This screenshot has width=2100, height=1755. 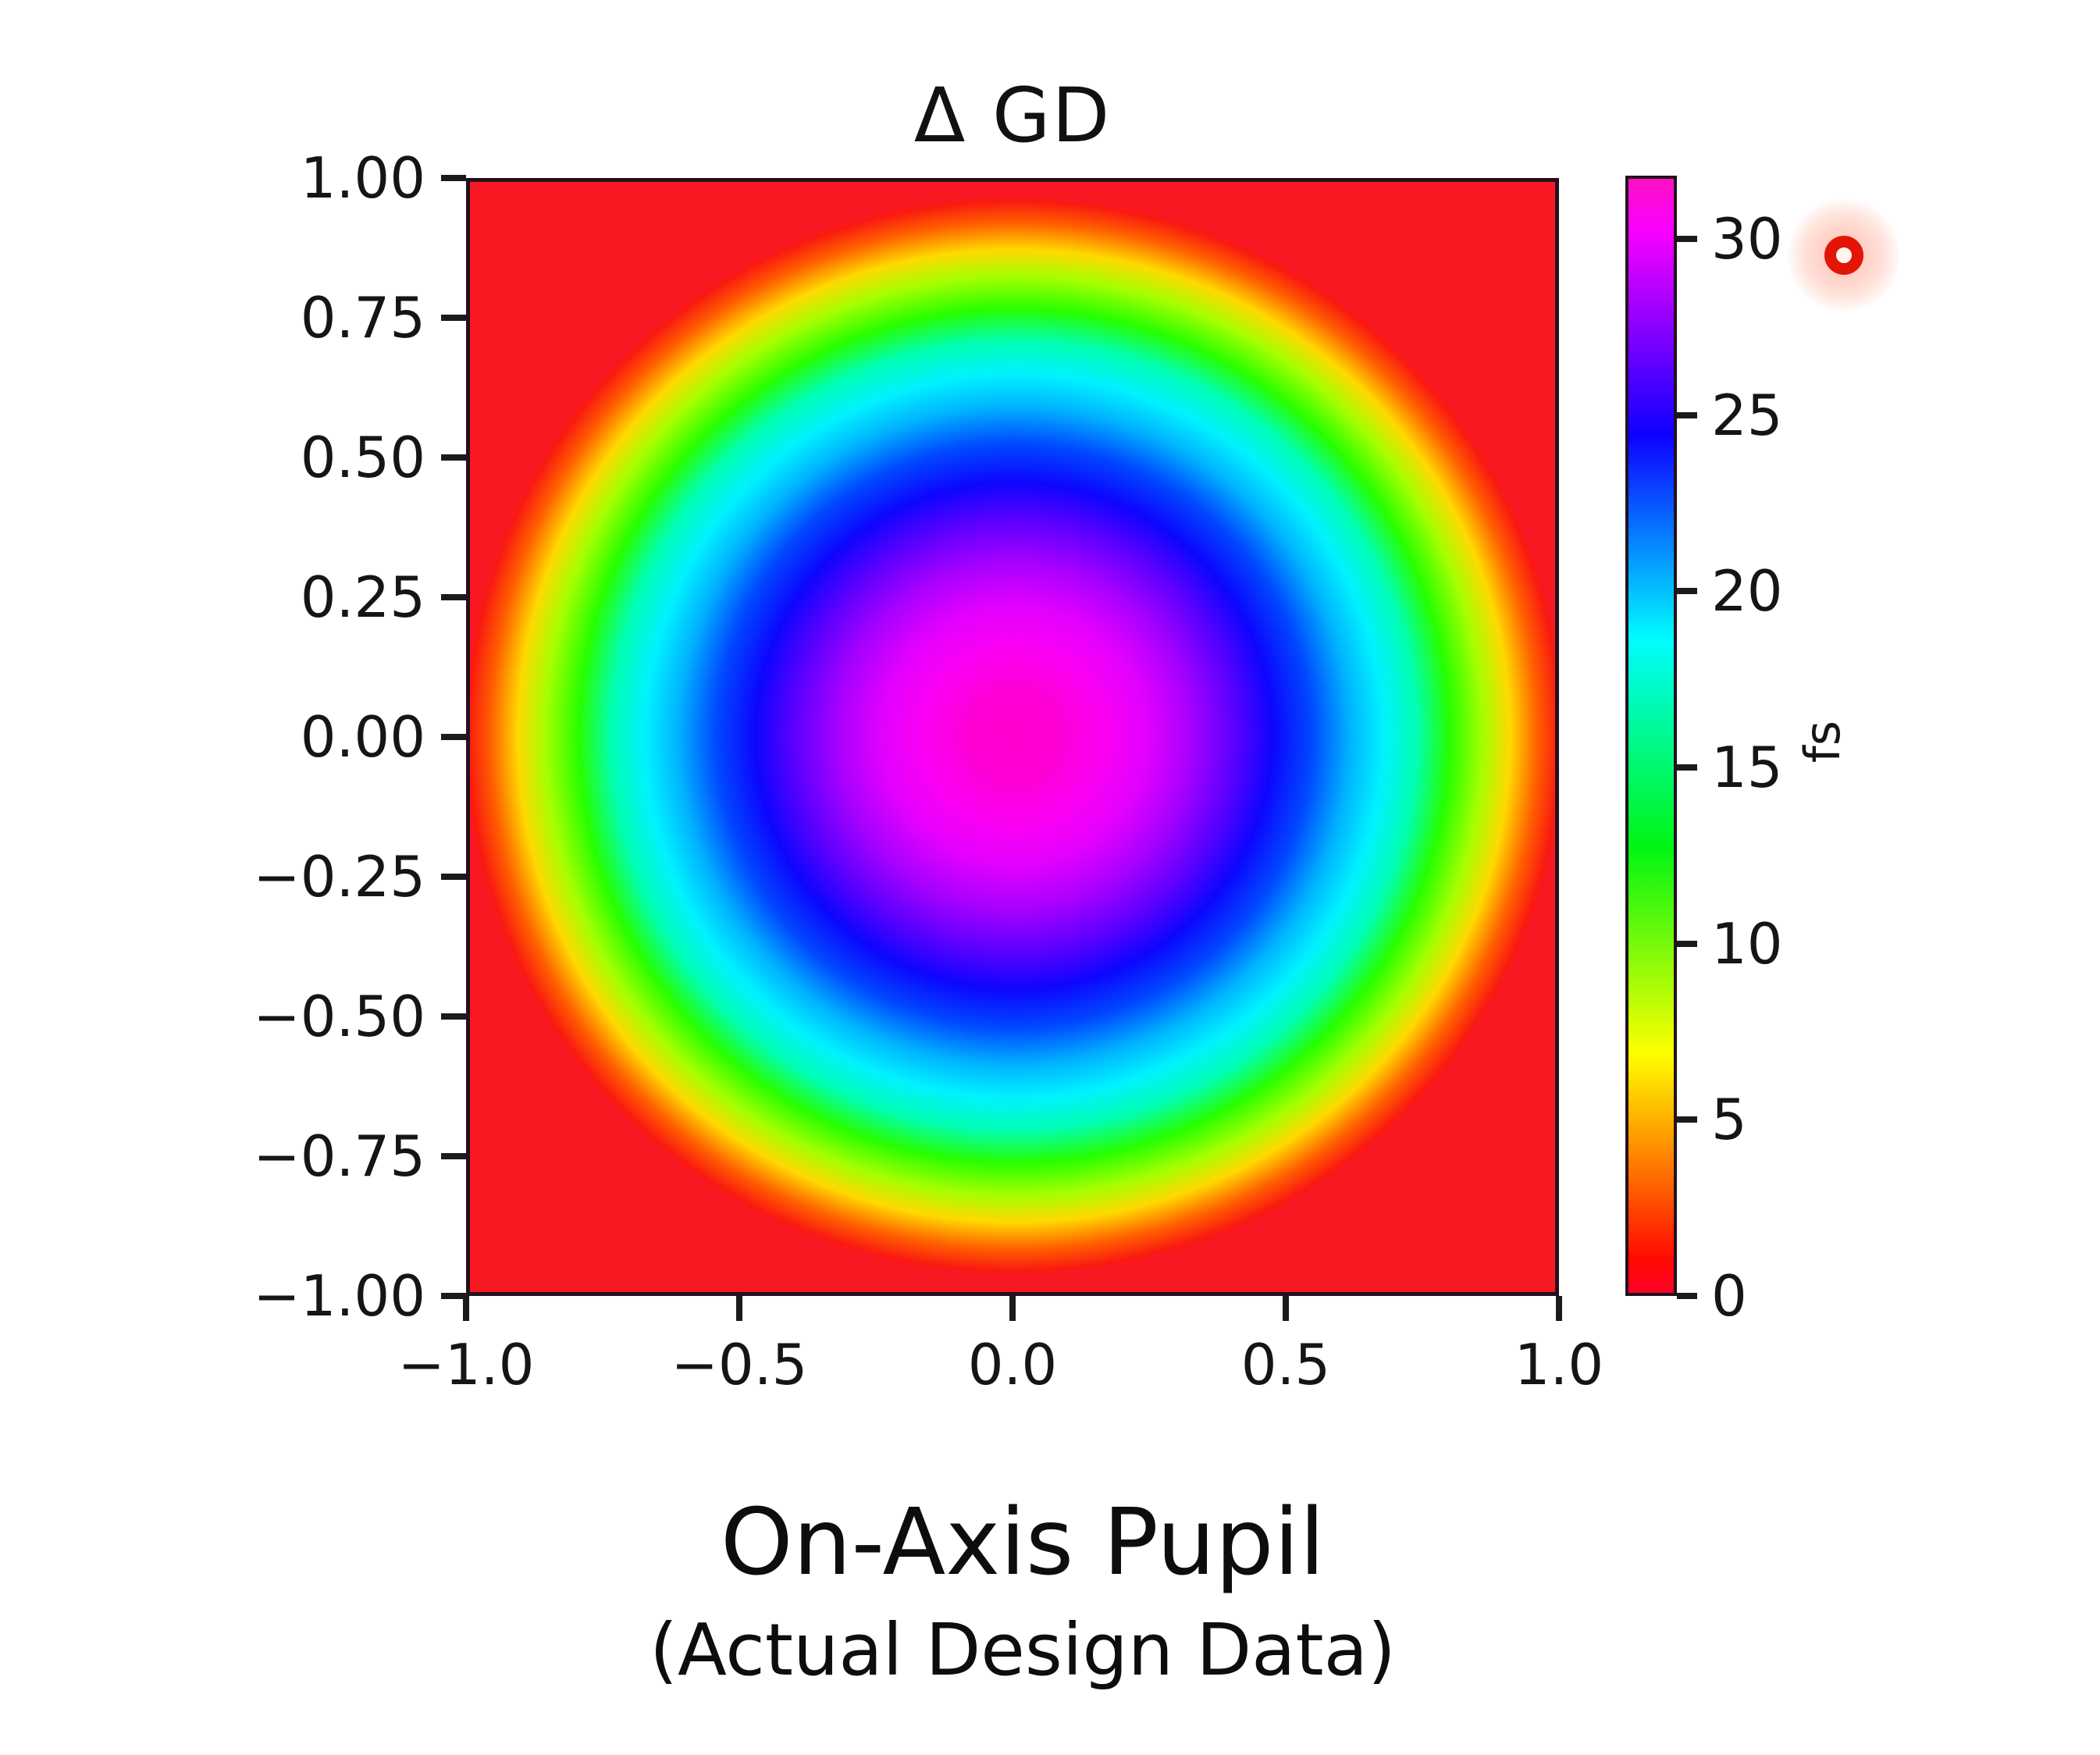 What do you see at coordinates (362, 457) in the screenshot?
I see `y-tick-label: 0.50` at bounding box center [362, 457].